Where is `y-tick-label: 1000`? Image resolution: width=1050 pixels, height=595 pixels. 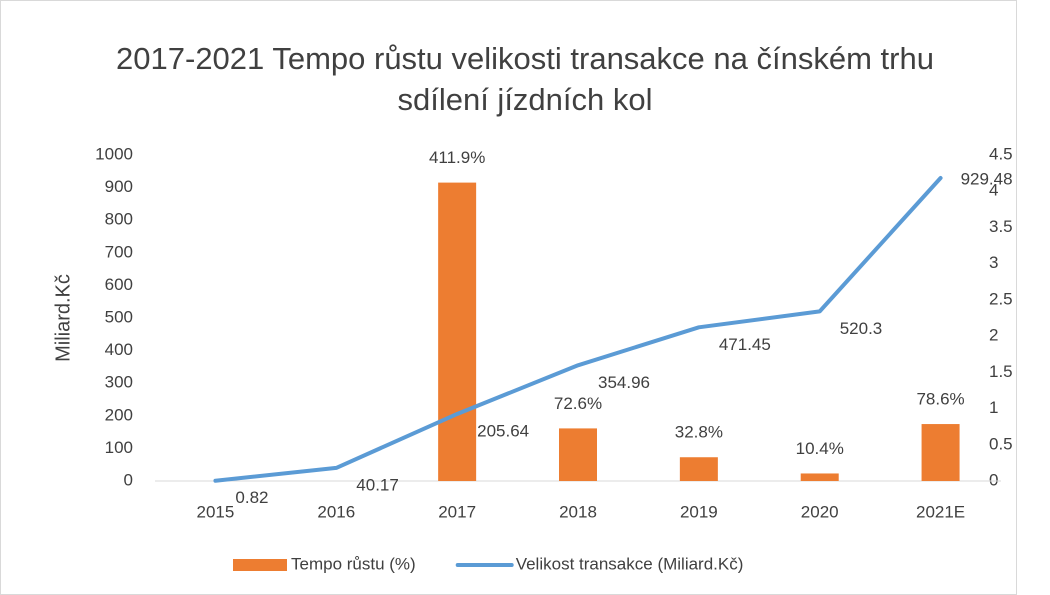 y-tick-label: 1000 is located at coordinates (114, 153).